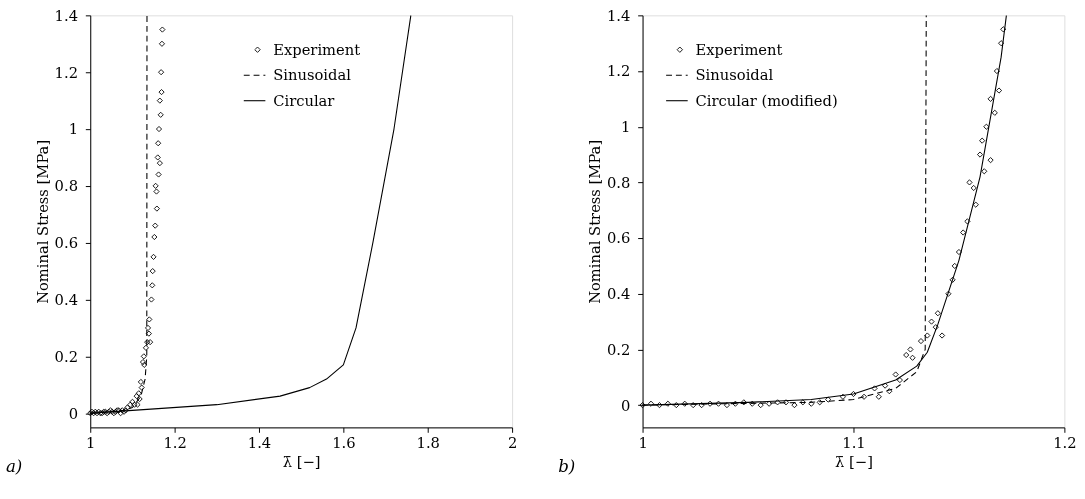  I want to click on text: b), so click(567, 466).